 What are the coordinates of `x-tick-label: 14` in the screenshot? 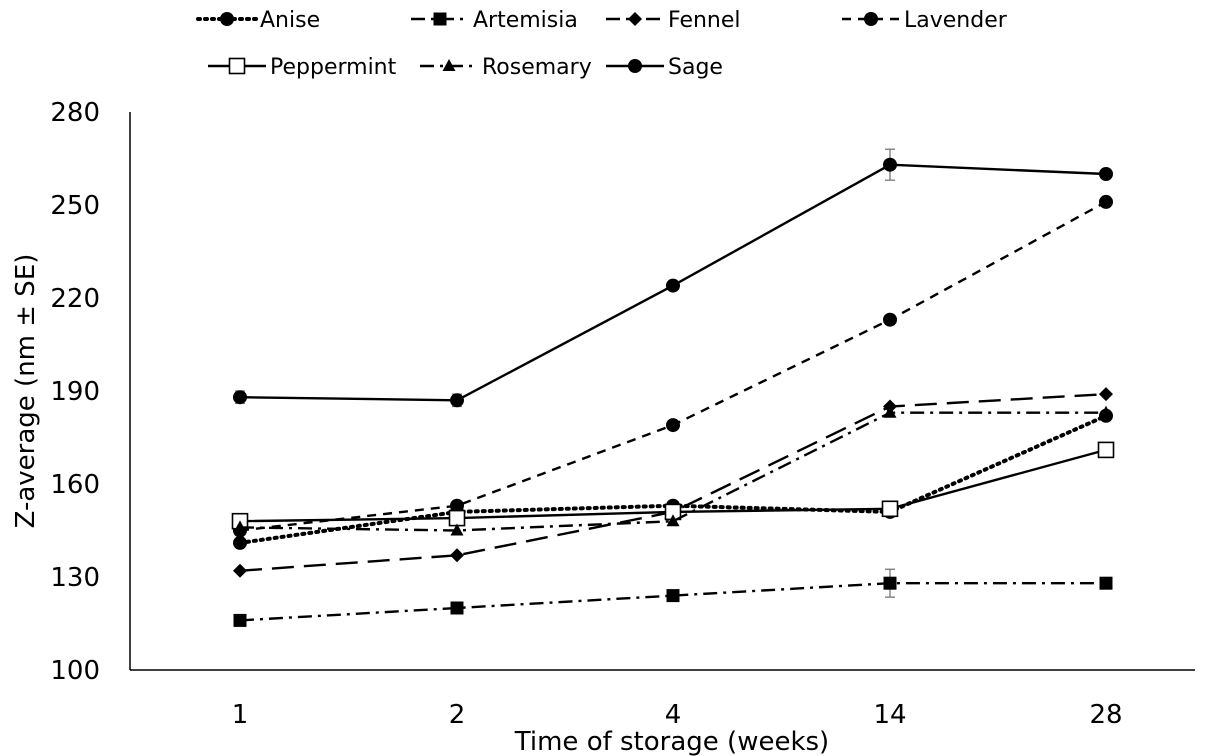 It's located at (889, 715).